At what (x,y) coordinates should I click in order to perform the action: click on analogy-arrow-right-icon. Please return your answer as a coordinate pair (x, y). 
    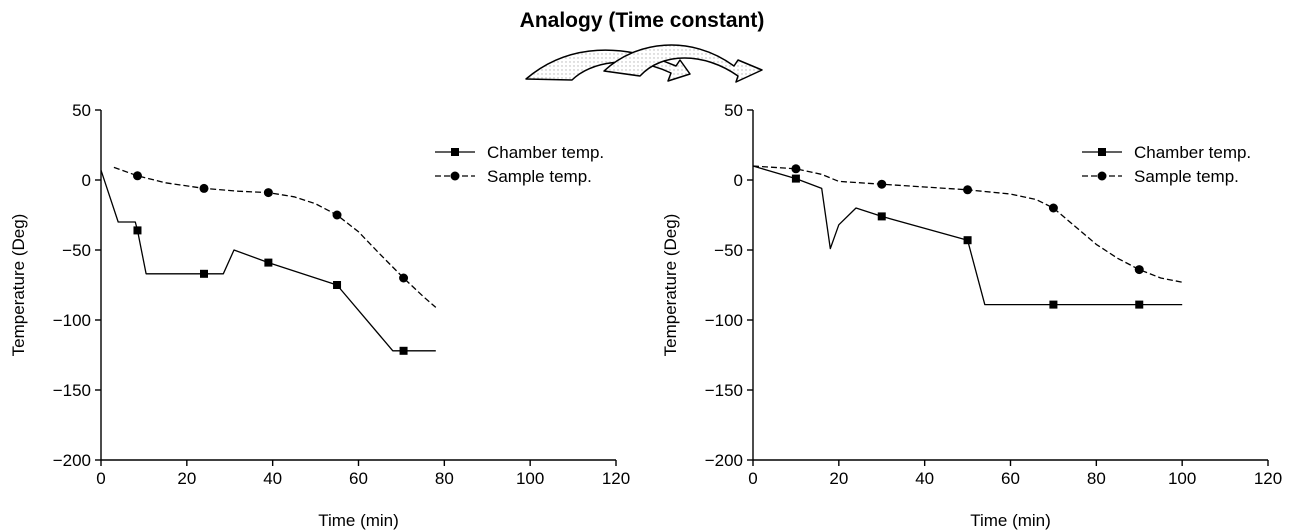
    Looking at the image, I should click on (683, 63).